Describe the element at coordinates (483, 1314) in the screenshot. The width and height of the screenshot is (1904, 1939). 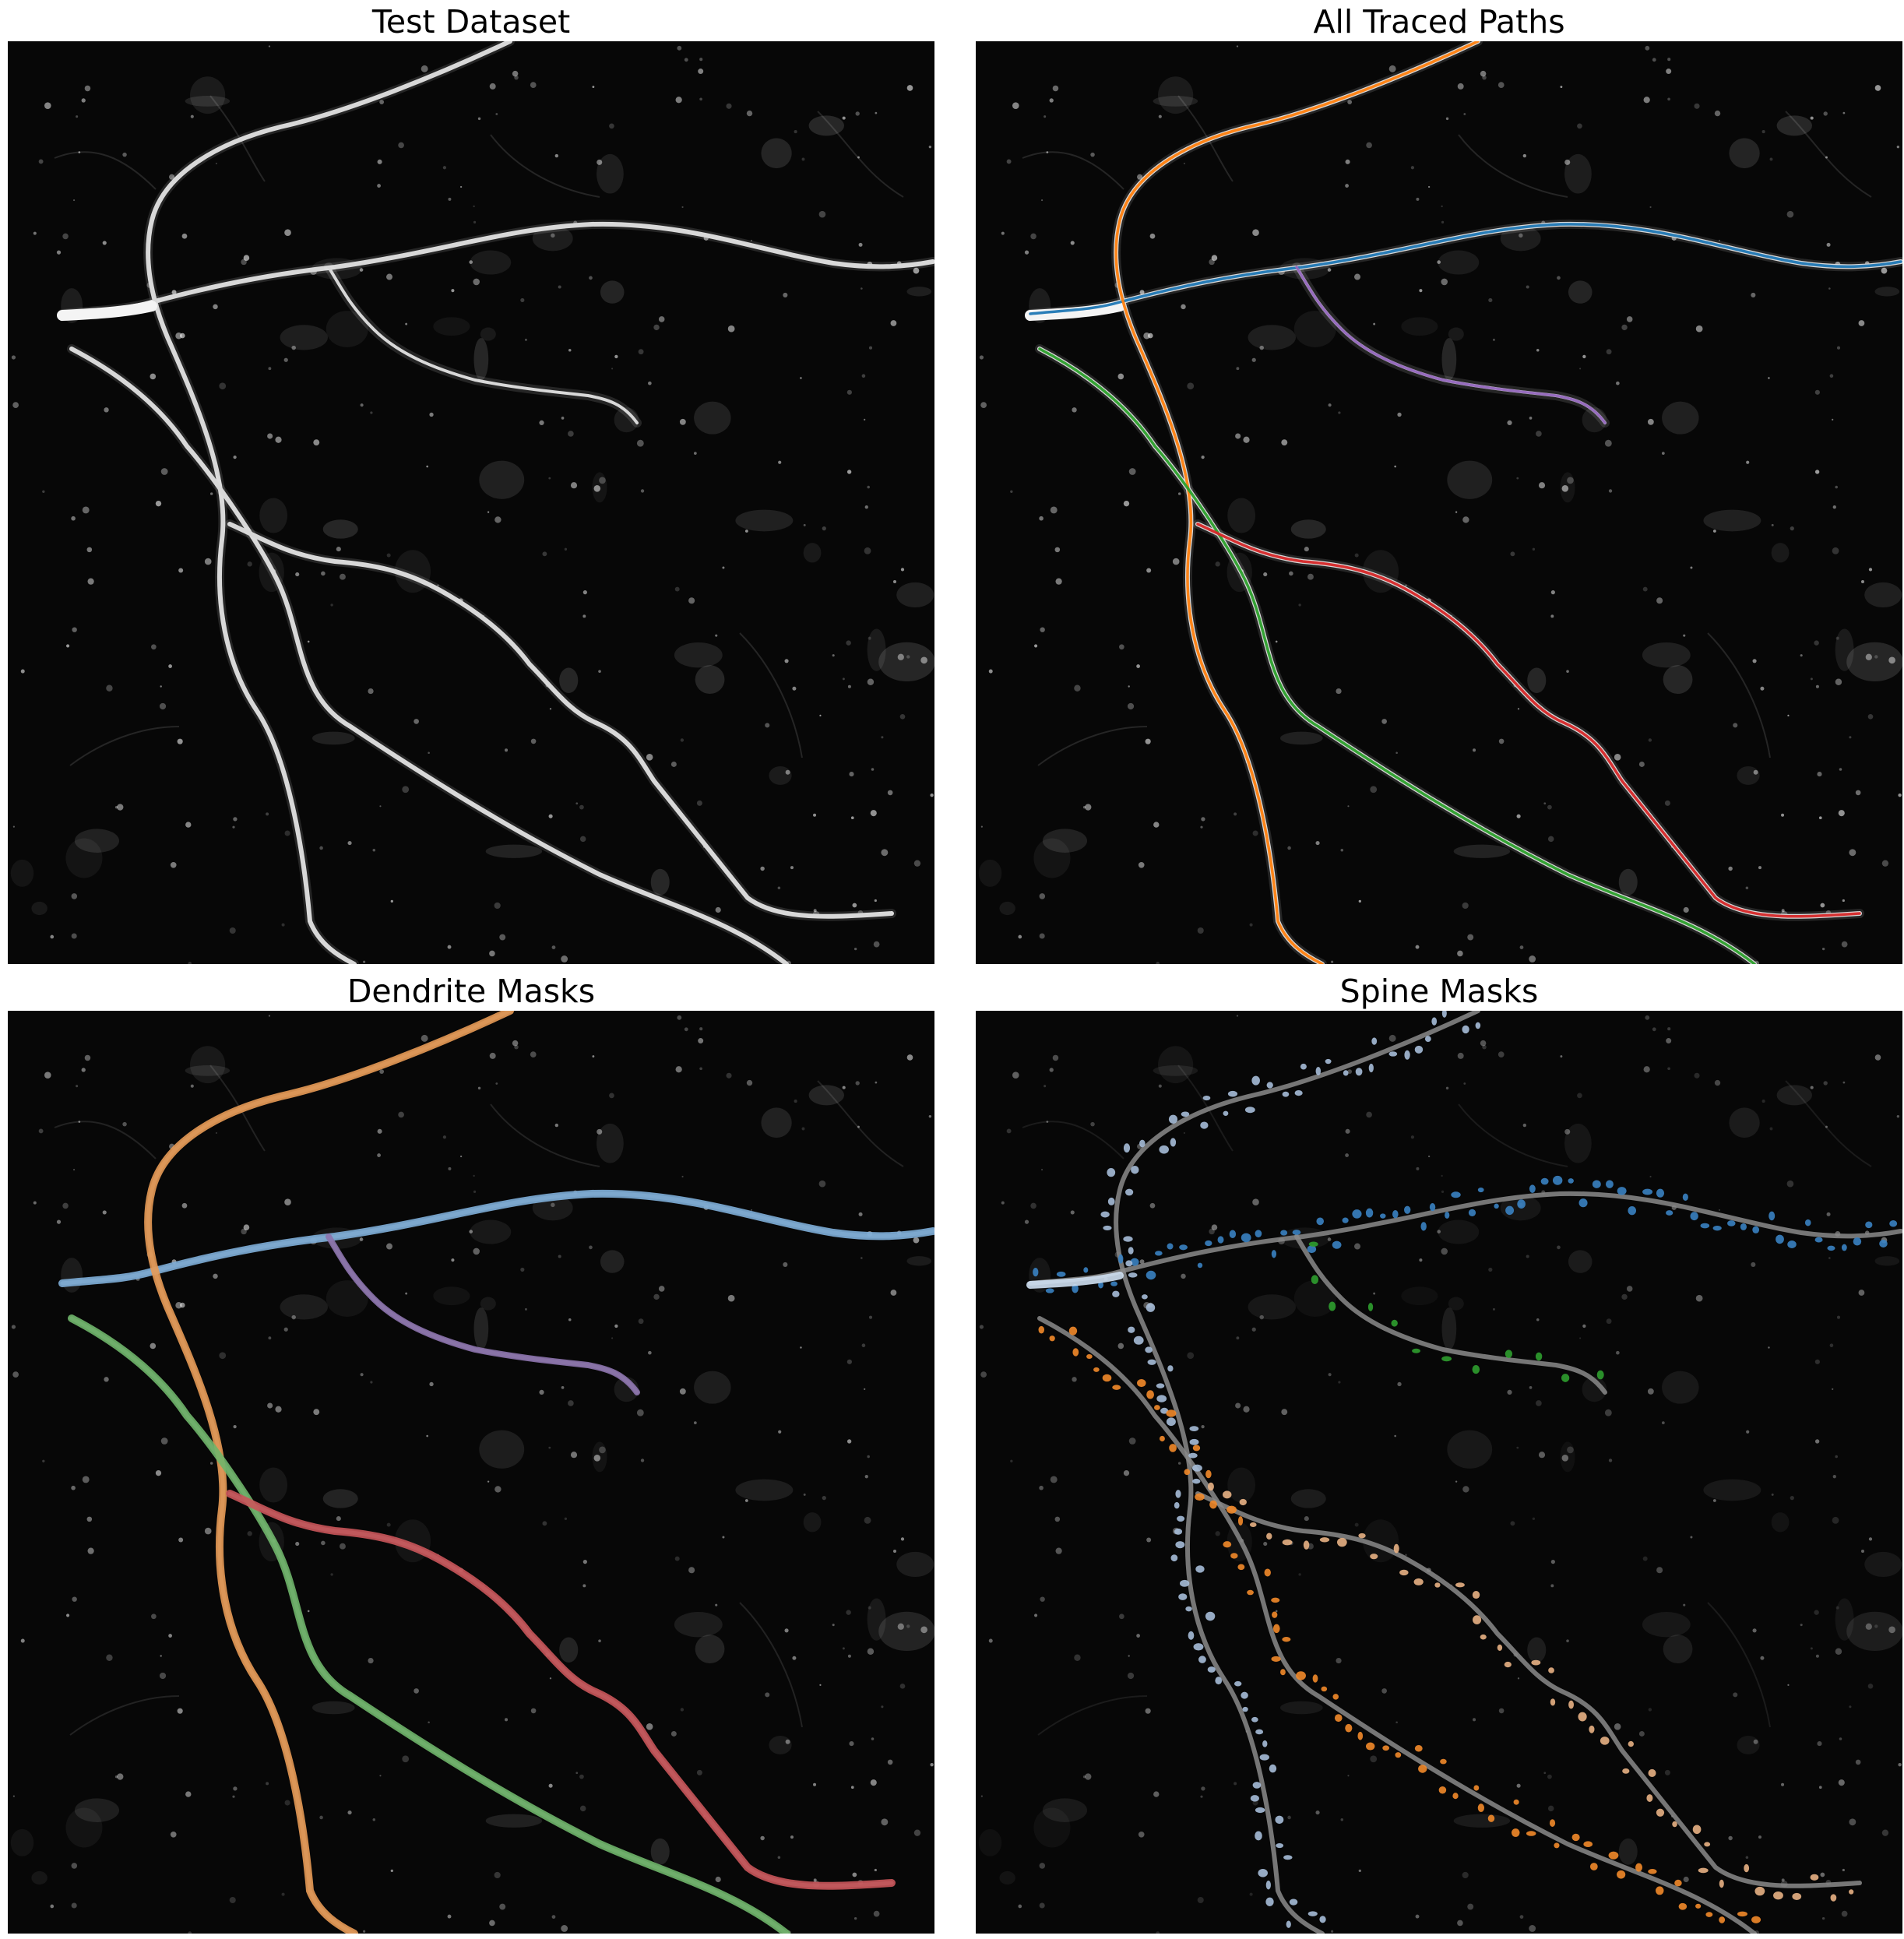
I see `dendrite-mask-purple` at that location.